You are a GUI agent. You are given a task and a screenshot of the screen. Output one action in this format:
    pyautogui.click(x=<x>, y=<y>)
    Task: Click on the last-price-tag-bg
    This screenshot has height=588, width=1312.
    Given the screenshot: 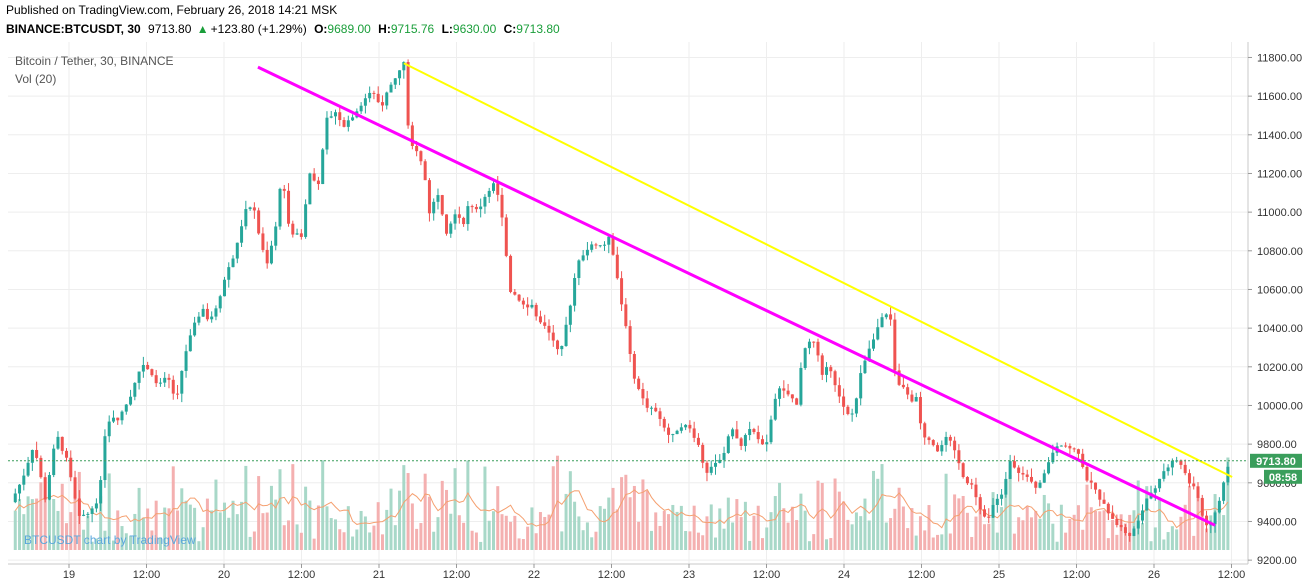 What is the action you would take?
    pyautogui.click(x=1276, y=460)
    